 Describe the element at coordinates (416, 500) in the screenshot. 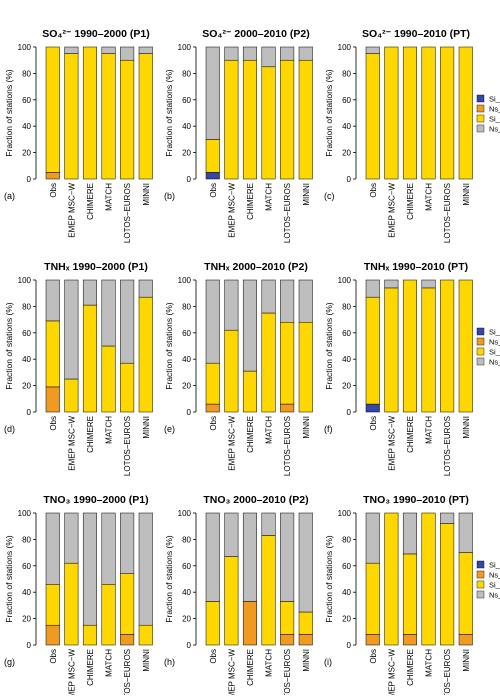

I see `chart-title: TNO₃ 1990–2010 (PT)` at that location.